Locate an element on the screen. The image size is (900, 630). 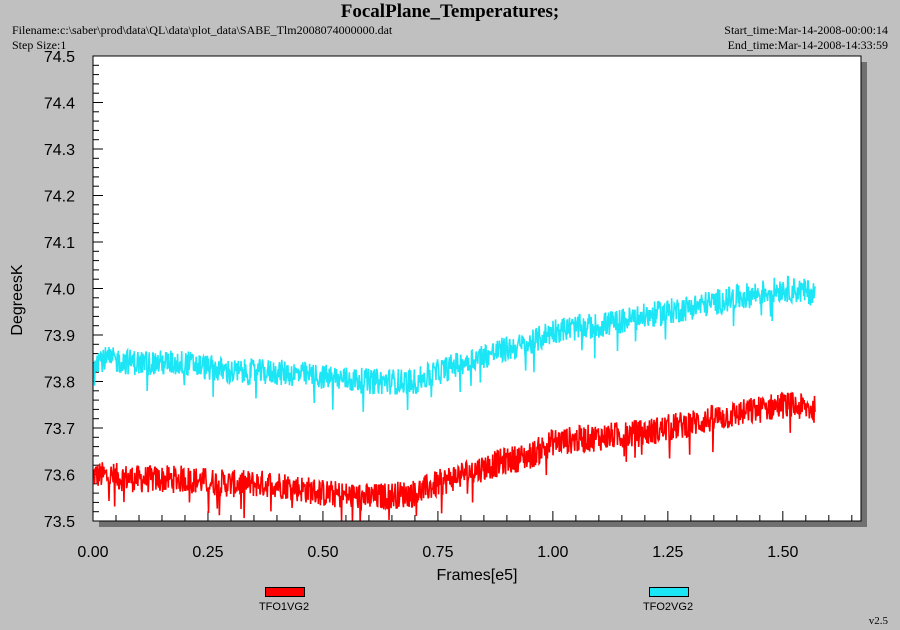
legend-label-series-1: TFO1VG2 is located at coordinates (284, 607).